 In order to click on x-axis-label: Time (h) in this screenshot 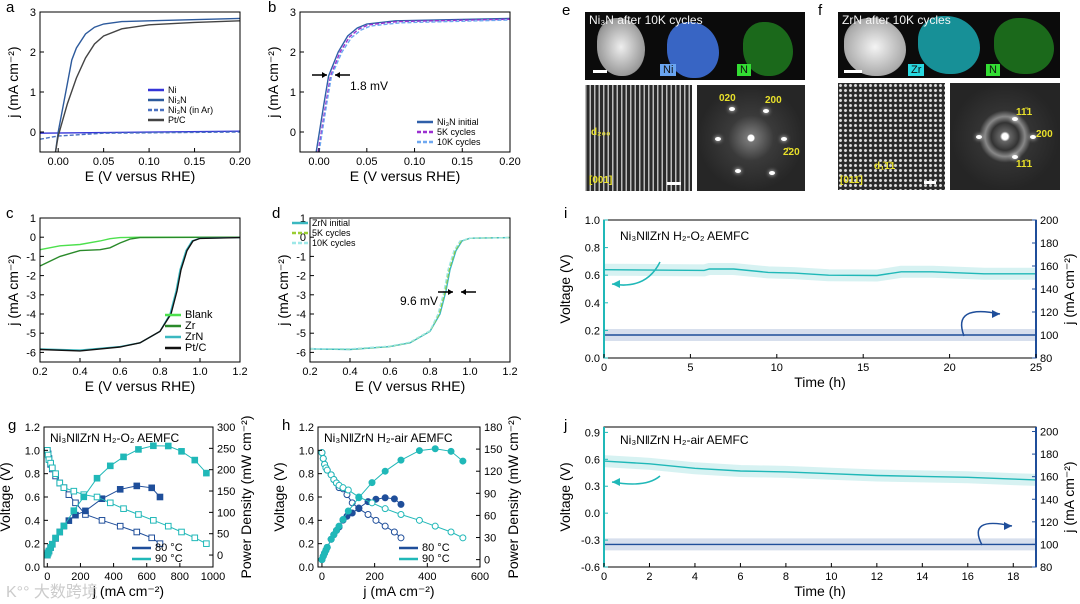, I will do `click(820, 591)`.